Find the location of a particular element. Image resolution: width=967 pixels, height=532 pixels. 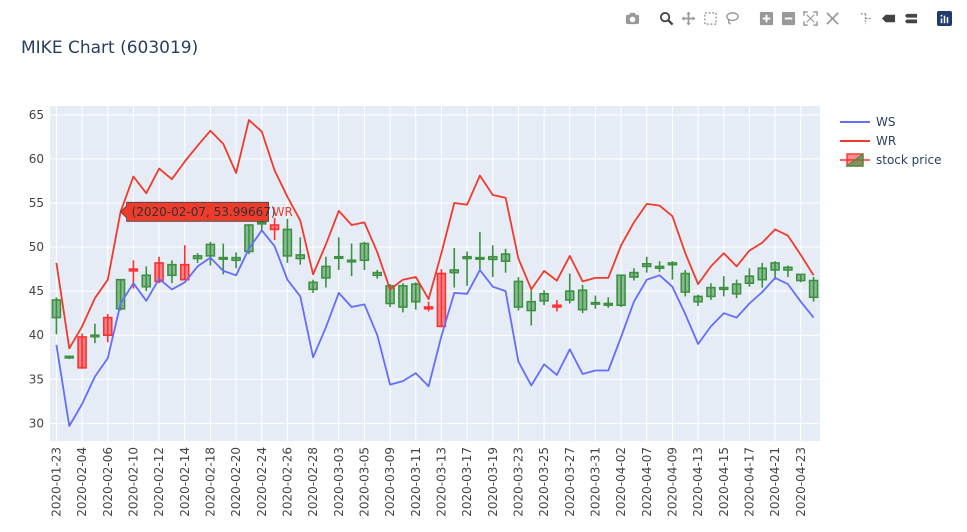

hover-closest-icon is located at coordinates (888, 18).